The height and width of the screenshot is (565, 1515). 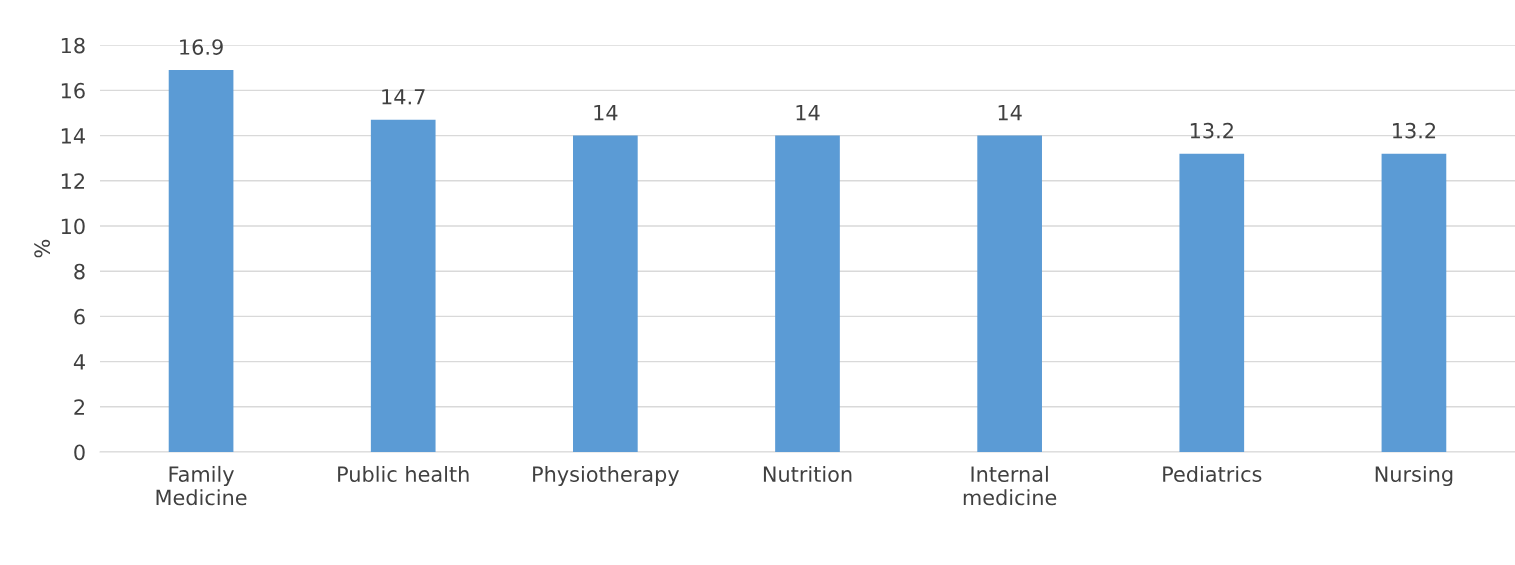 I want to click on x-tick-label: Pediatrics, so click(x=1212, y=474).